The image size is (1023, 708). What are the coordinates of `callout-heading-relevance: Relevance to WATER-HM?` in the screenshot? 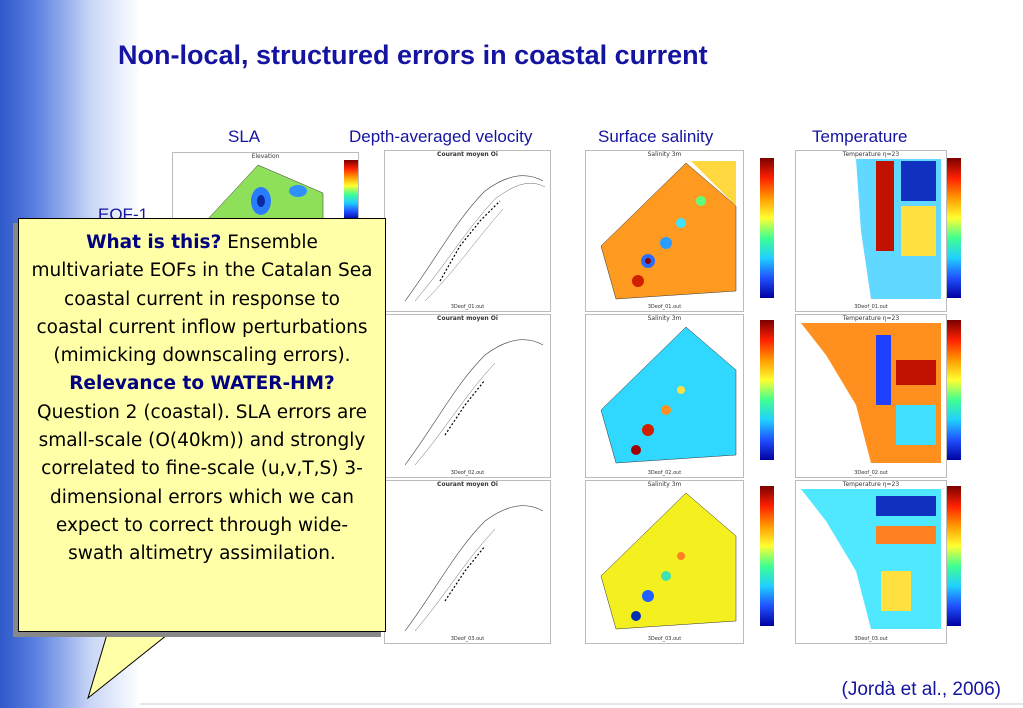 It's located at (202, 384).